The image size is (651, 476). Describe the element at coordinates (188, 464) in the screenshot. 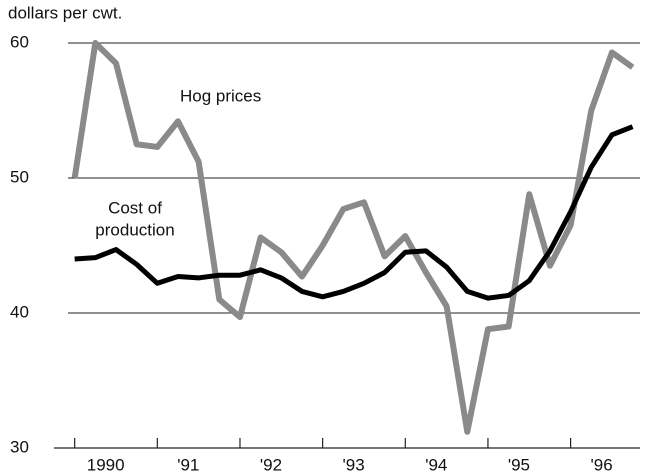

I see `x-tick-label: '91` at that location.